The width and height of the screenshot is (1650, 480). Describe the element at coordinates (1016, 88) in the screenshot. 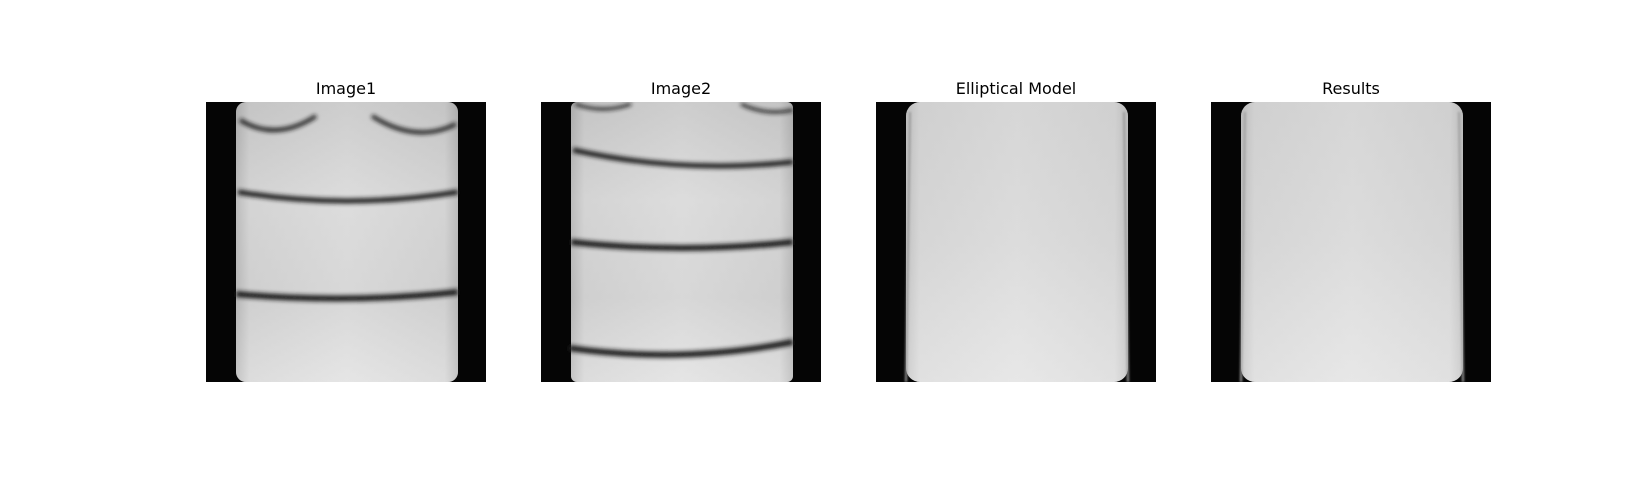

I see `panel-title: Elliptical Model` at that location.